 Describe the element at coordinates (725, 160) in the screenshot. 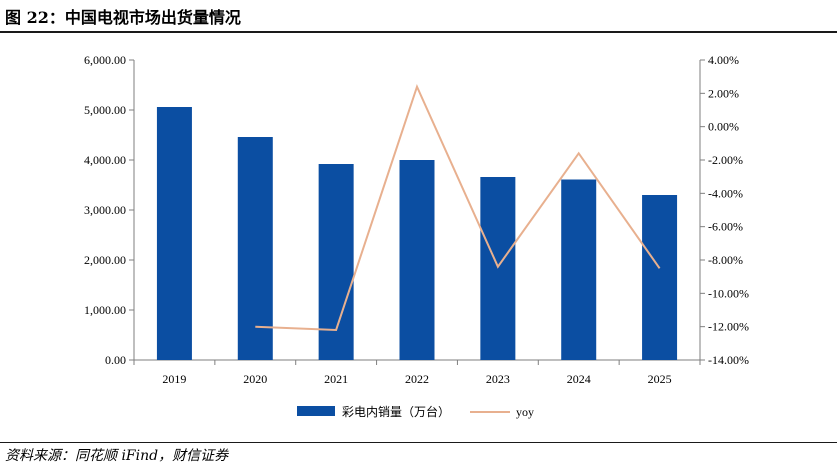

I see `right-tick-label: -2.00%` at that location.